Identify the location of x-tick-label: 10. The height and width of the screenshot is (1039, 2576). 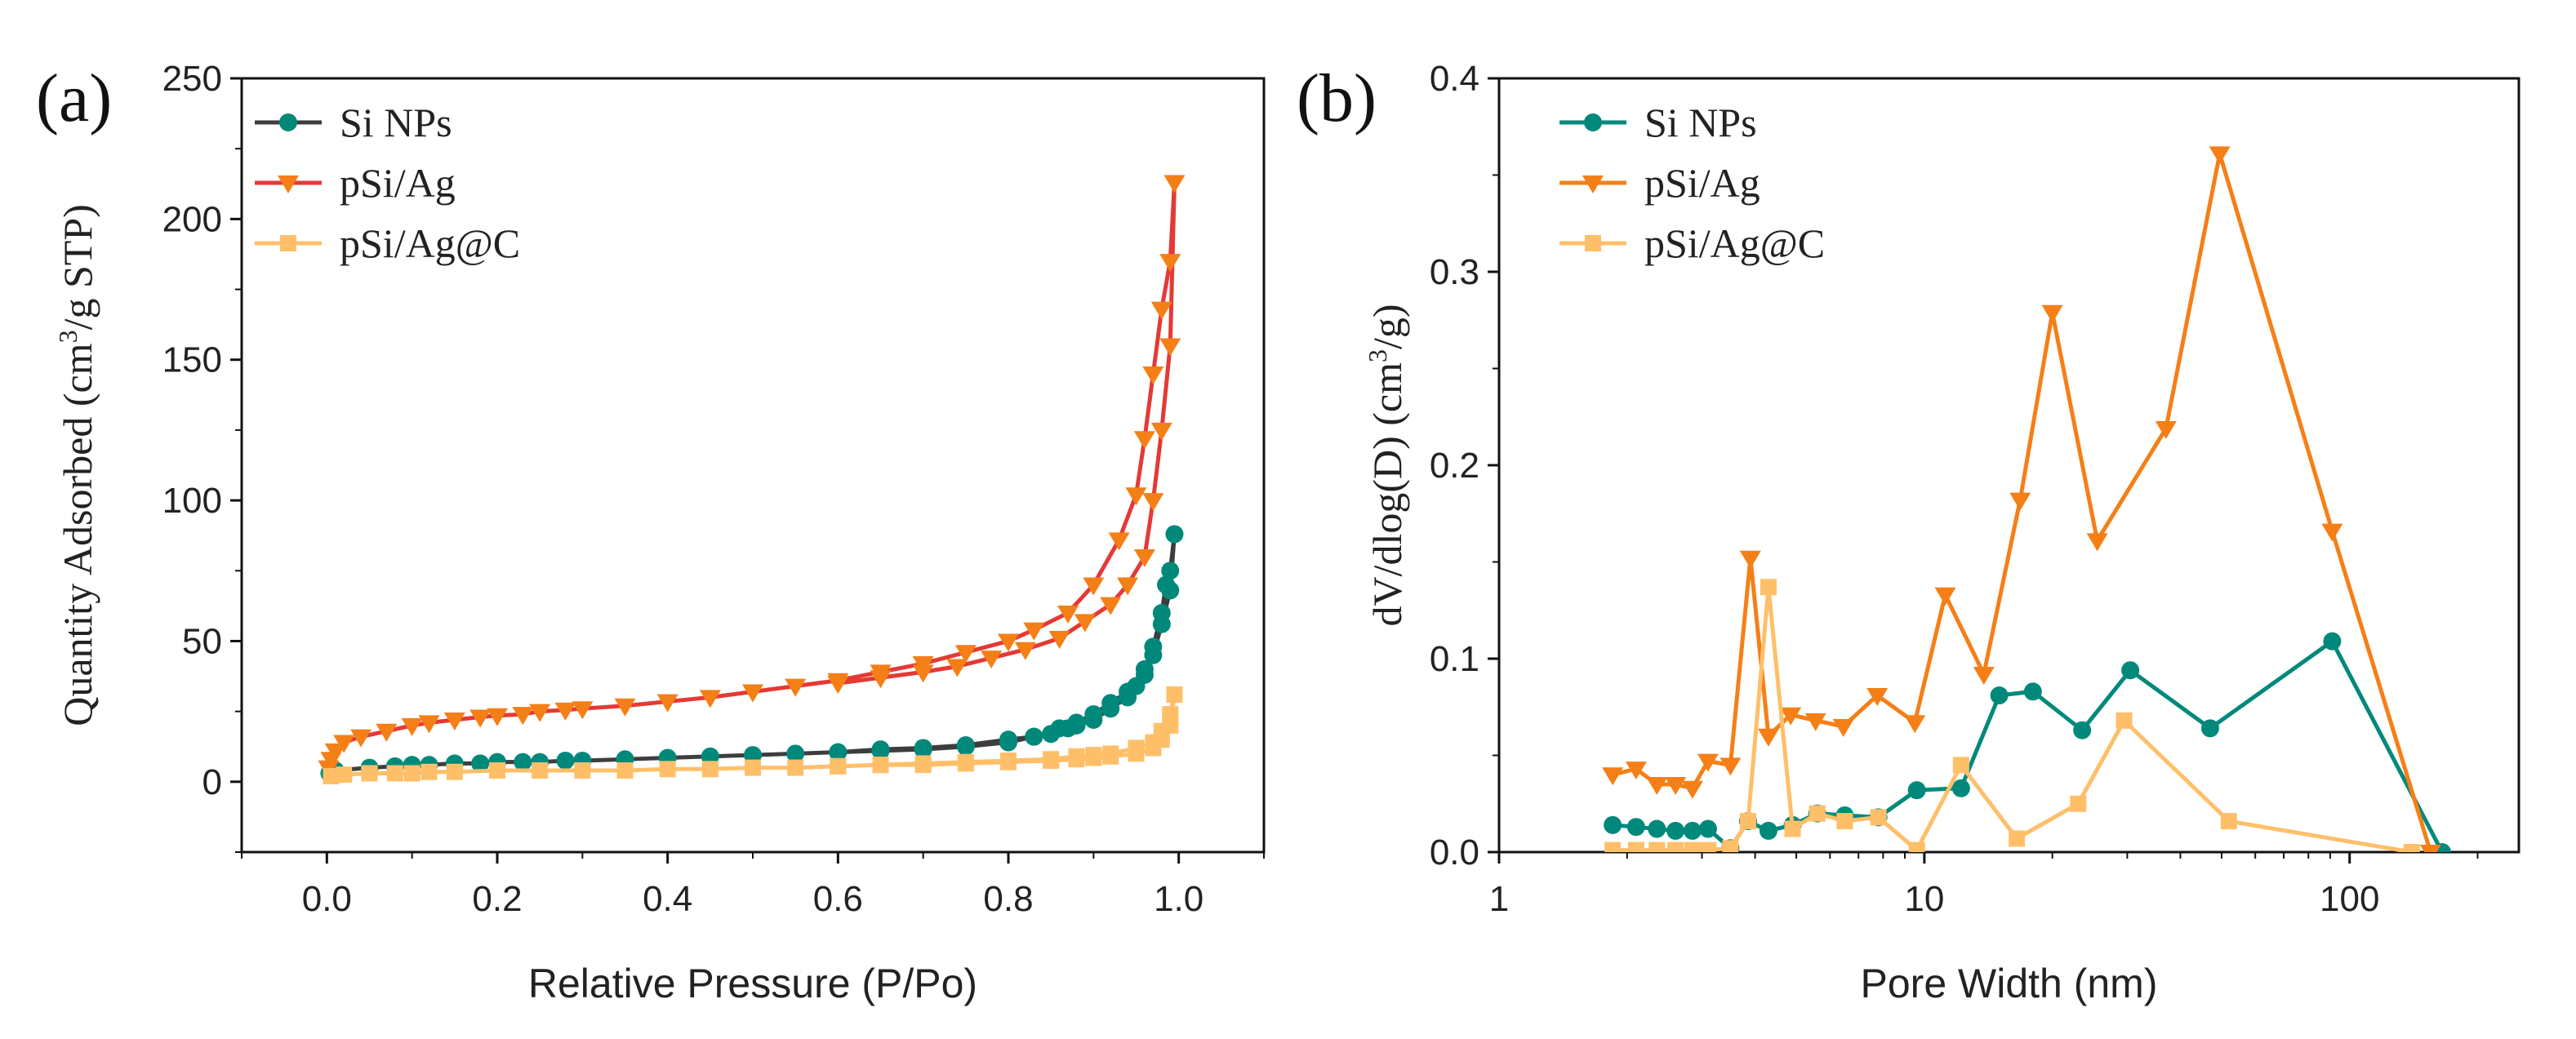
(1924, 899).